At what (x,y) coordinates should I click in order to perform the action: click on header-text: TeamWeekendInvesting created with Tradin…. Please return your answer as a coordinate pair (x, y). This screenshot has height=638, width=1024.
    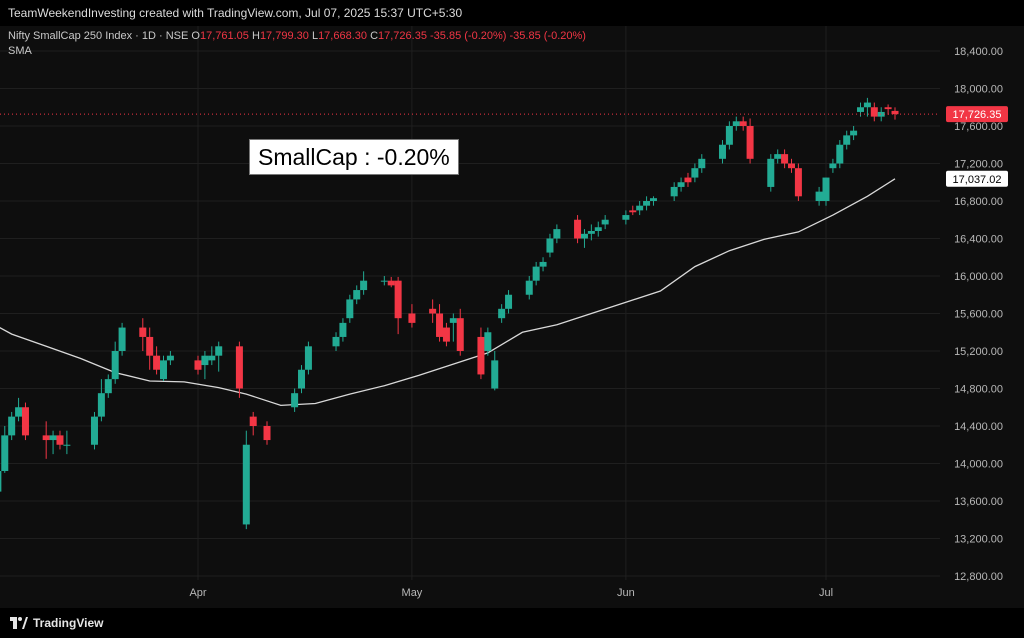
    Looking at the image, I should click on (235, 13).